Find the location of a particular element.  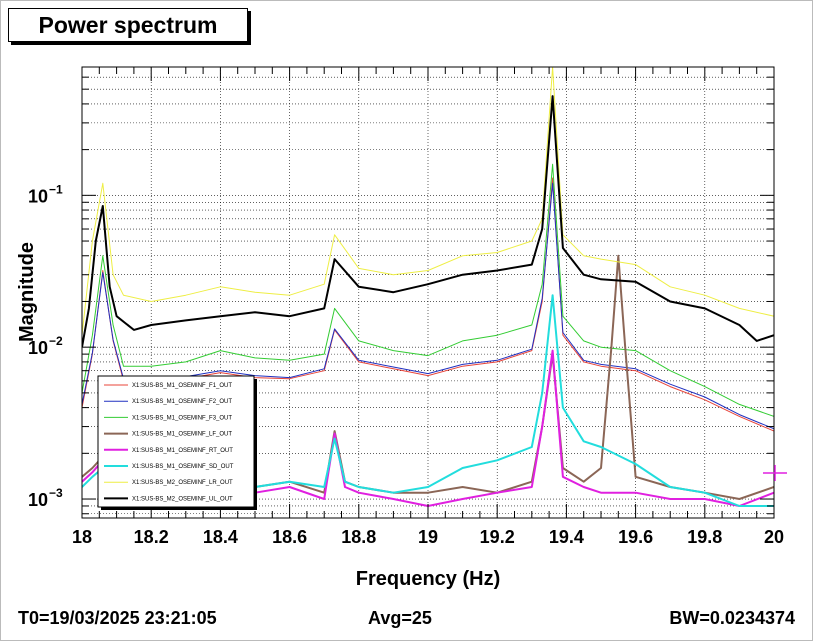

y-tick-exponent: −2 is located at coordinates (56, 341).